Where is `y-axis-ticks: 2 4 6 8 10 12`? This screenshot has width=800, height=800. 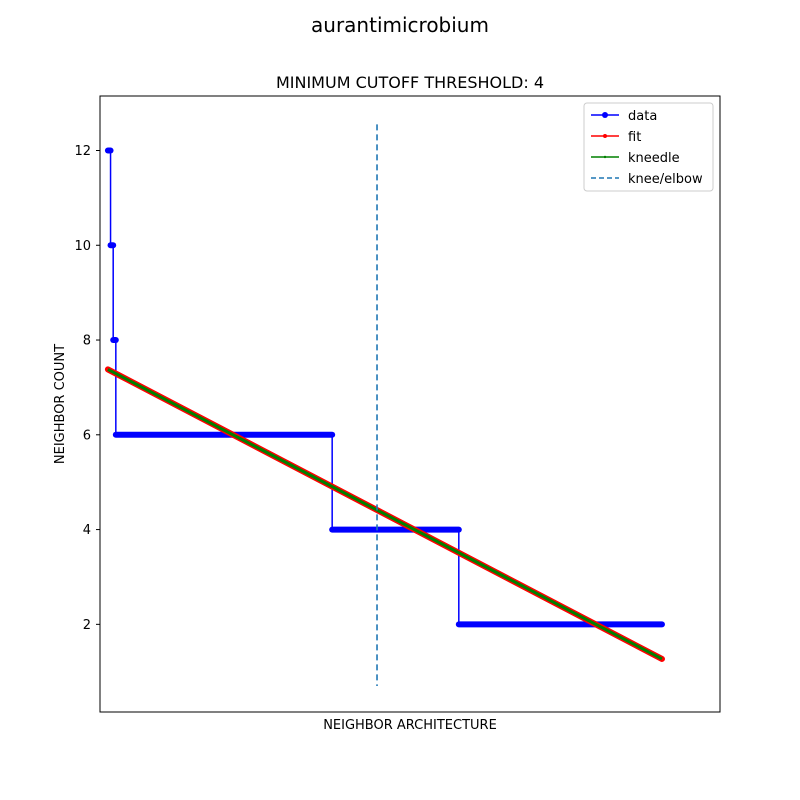
y-axis-ticks: 2 4 6 8 10 12 is located at coordinates (87, 388).